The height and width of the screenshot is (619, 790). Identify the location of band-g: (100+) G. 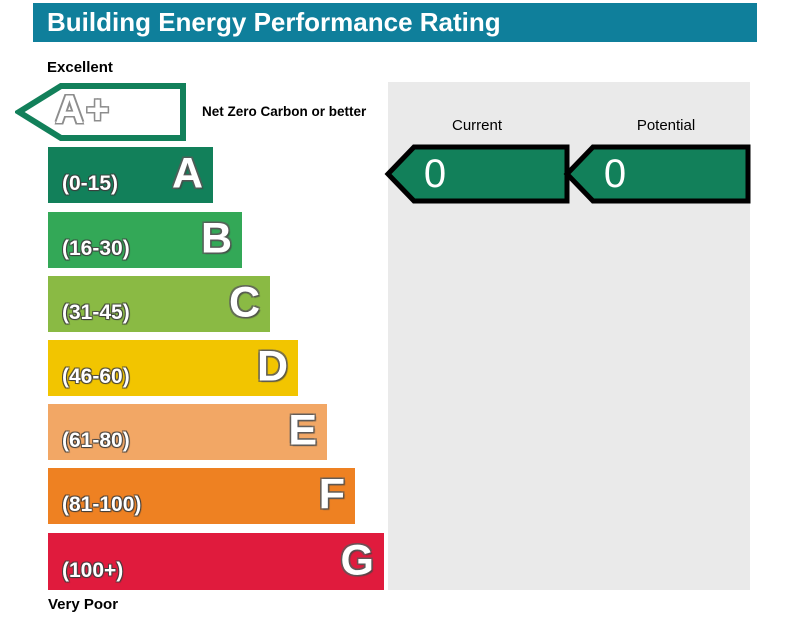
(216, 561).